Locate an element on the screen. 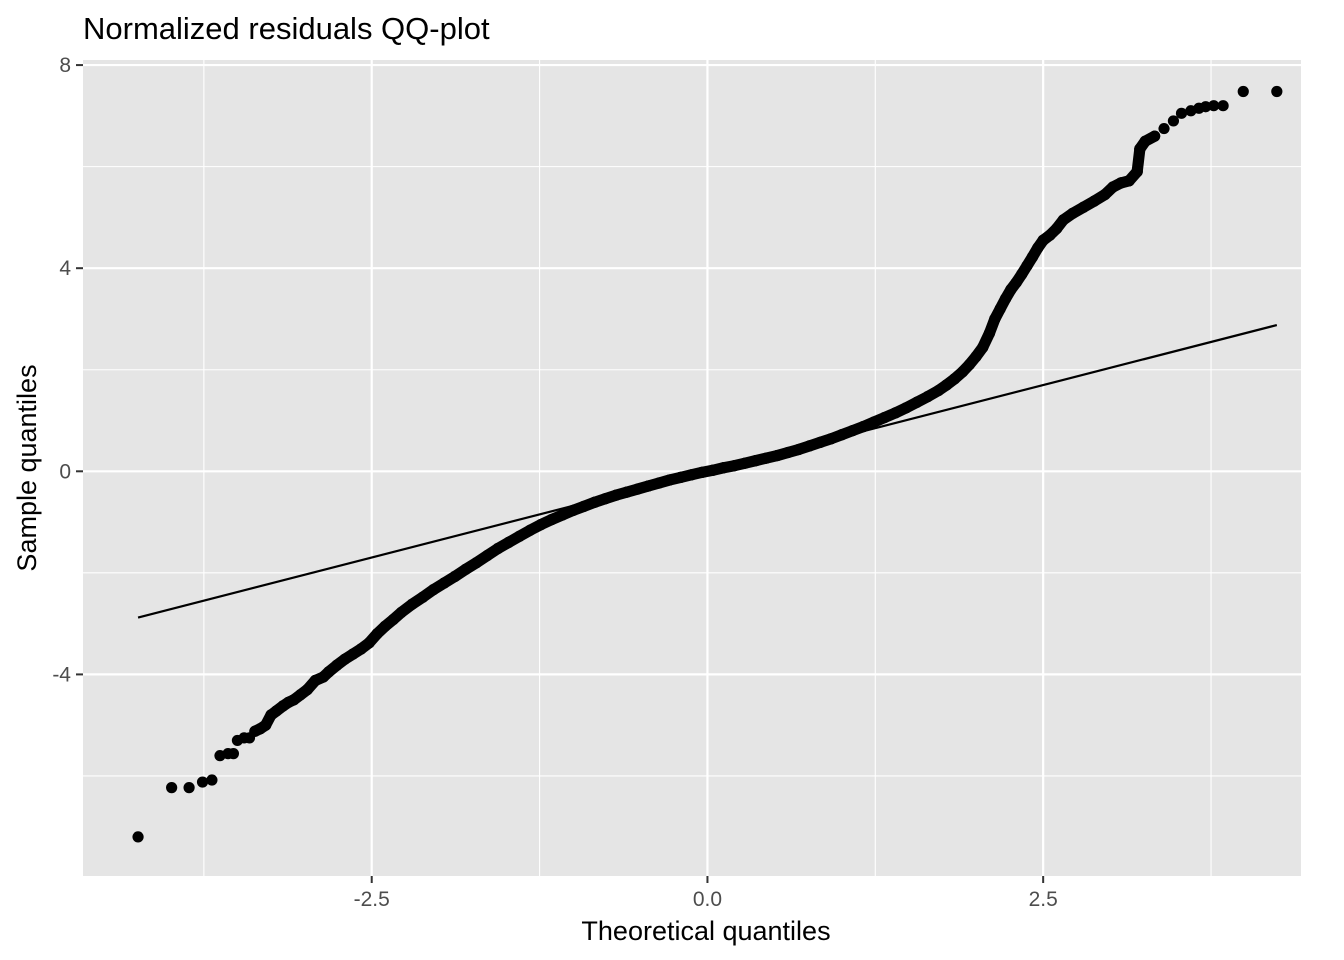 The image size is (1344, 960). x-tick-label: -2.5 is located at coordinates (372, 899).